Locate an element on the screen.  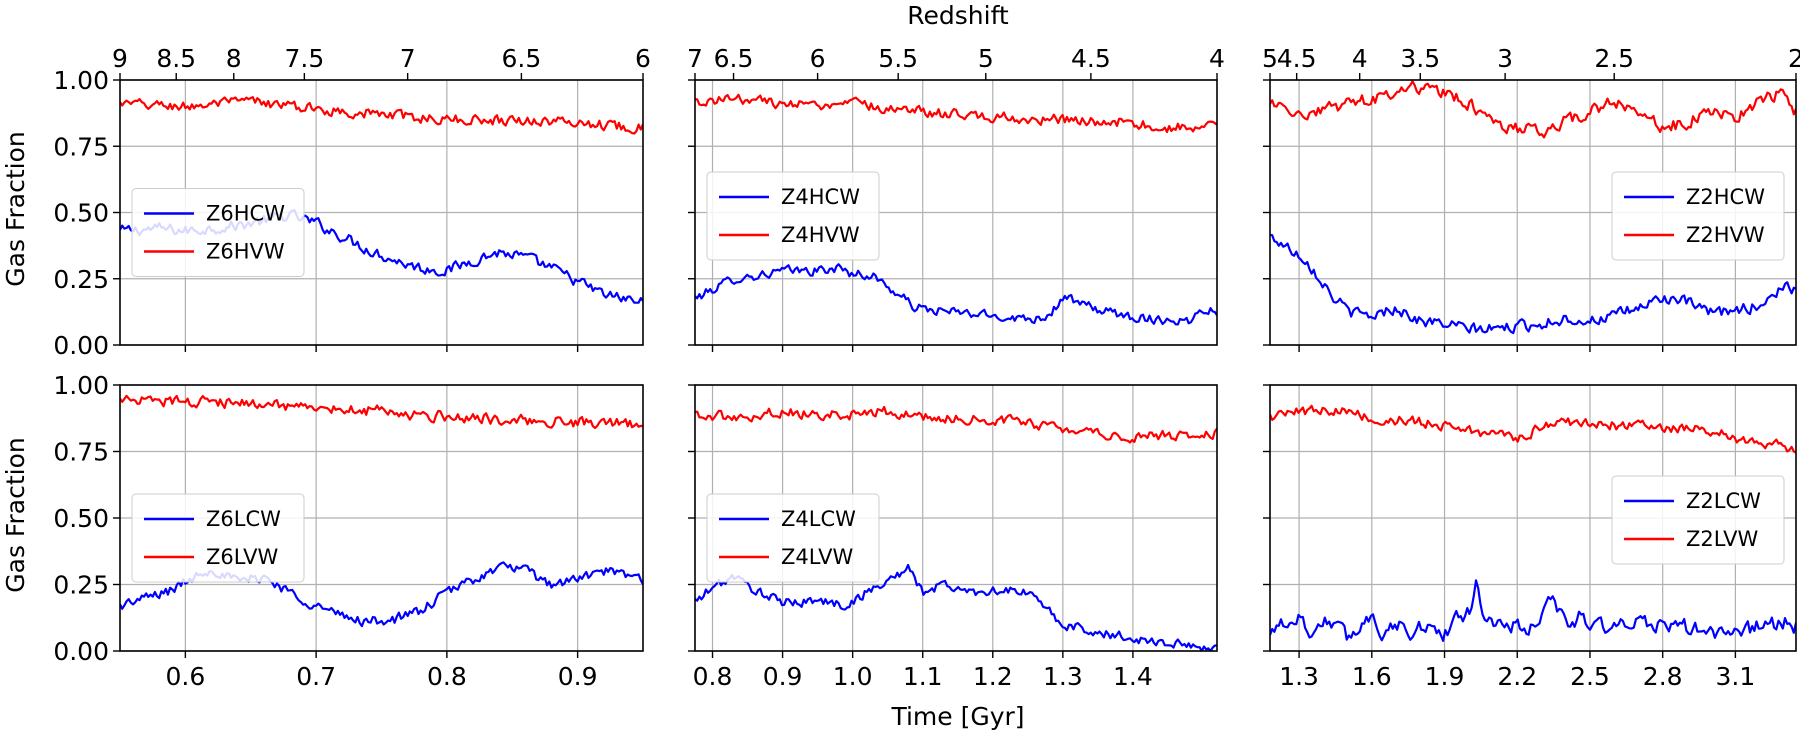
series-line-z2hcw is located at coordinates (1533, 284).